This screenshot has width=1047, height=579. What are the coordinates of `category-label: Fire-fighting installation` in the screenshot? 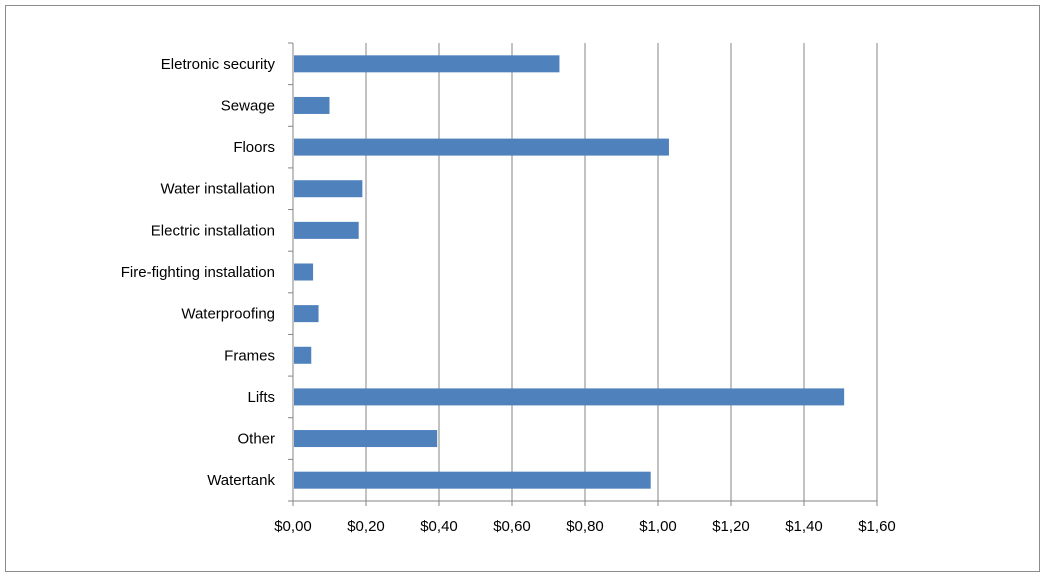 It's located at (198, 272).